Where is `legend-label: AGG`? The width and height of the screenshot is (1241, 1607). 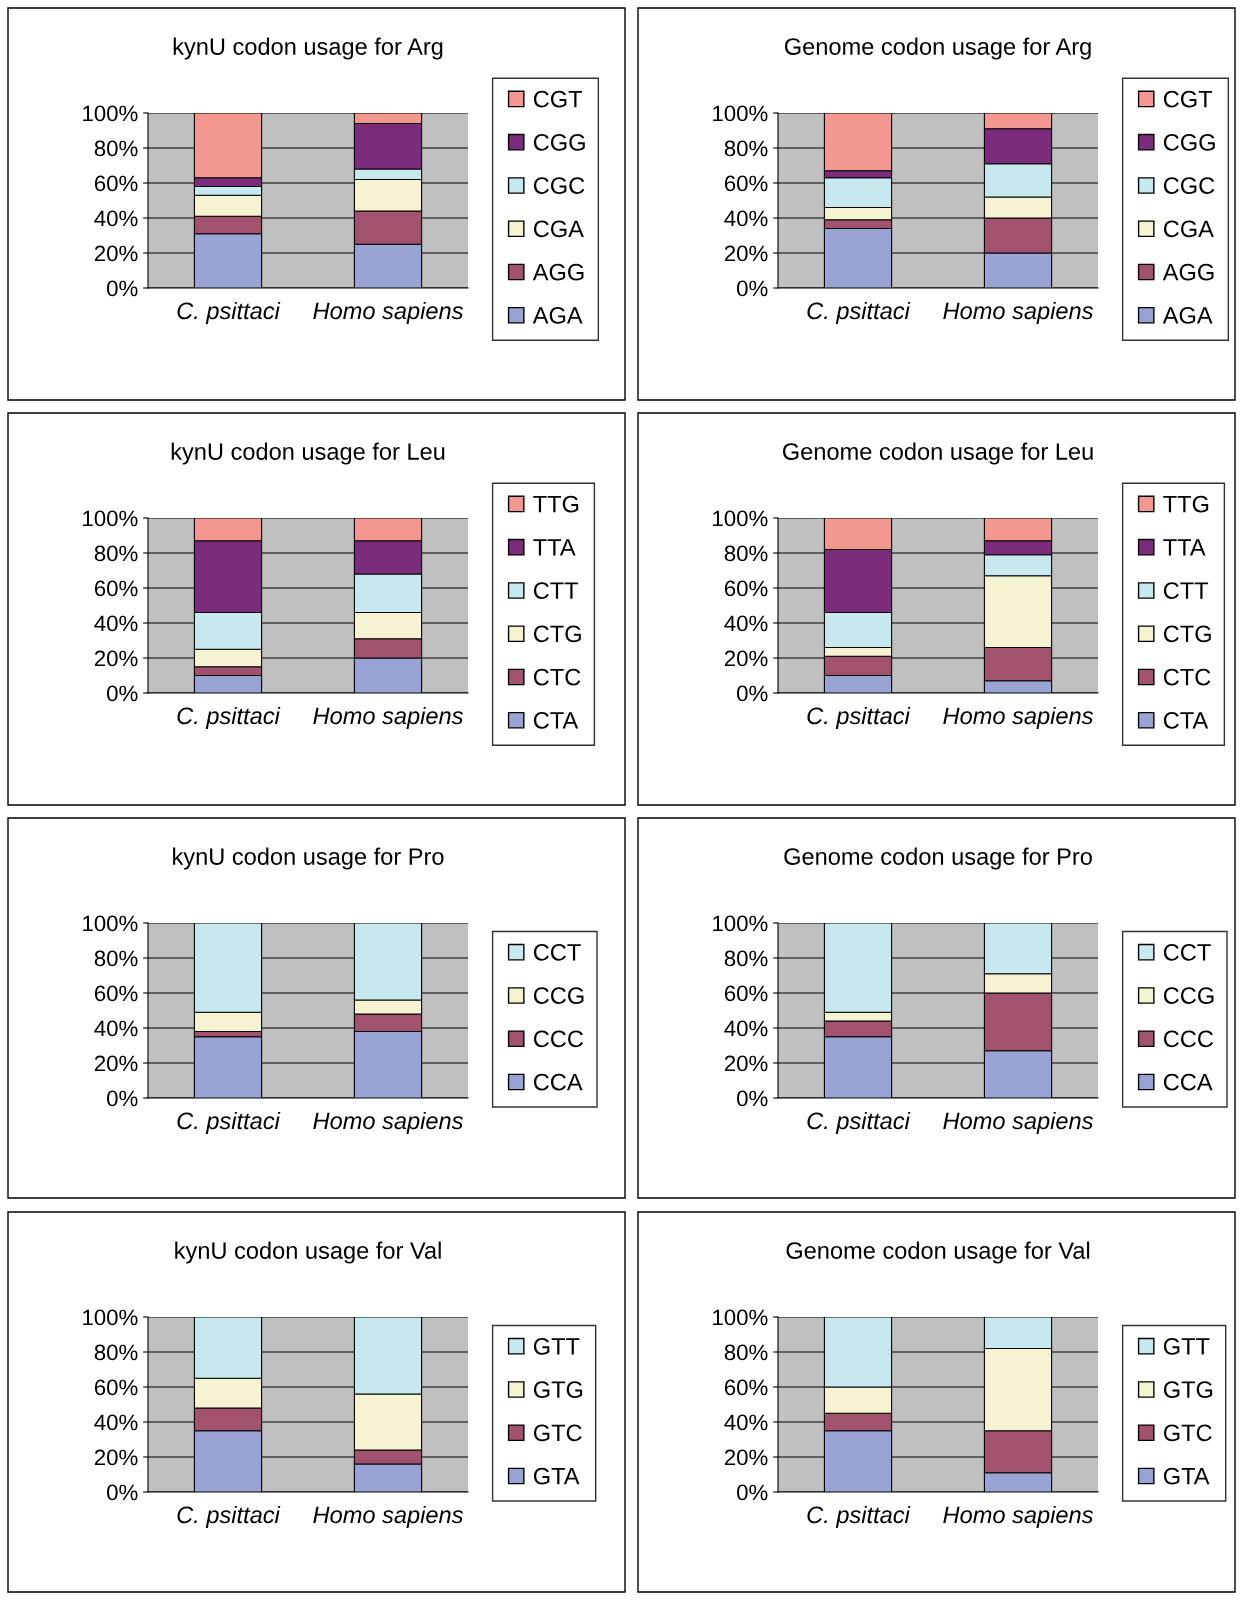
legend-label: AGG is located at coordinates (558, 272).